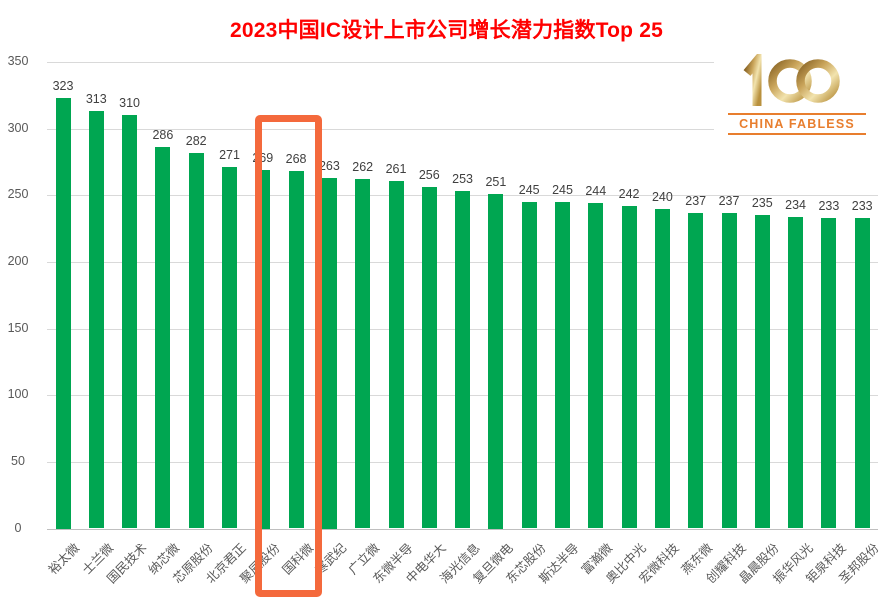 This screenshot has width=893, height=604. I want to click on bar-士兰微, so click(96, 320).